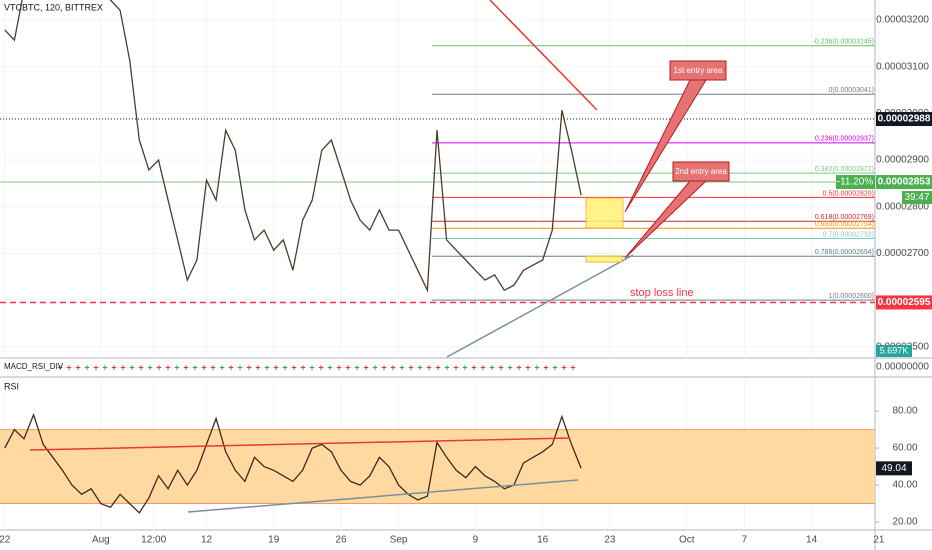  What do you see at coordinates (34, 366) in the screenshot?
I see `indicator-label: MACD_RSI_DIV` at bounding box center [34, 366].